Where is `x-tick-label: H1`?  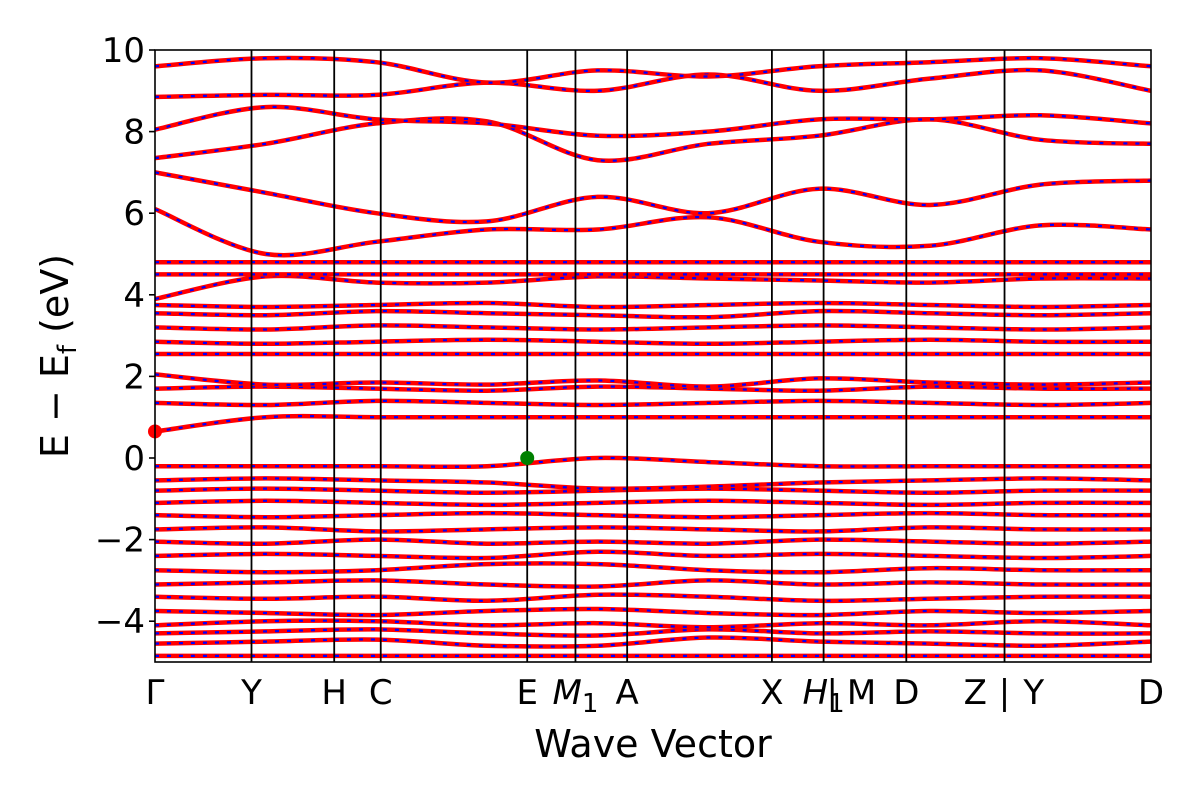 x-tick-label: H1 is located at coordinates (824, 696).